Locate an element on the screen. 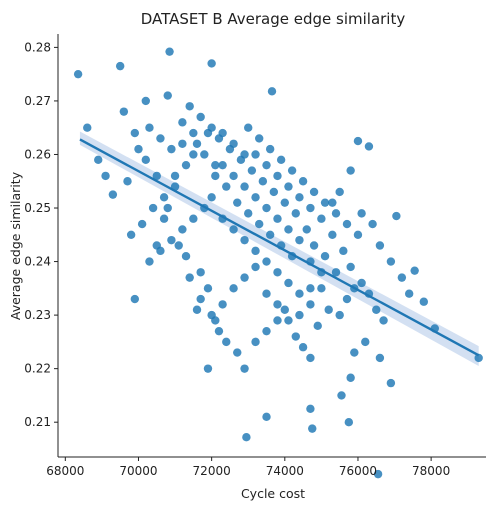 The width and height of the screenshot is (489, 512). y-tick-label: 0.22 is located at coordinates (37, 369).